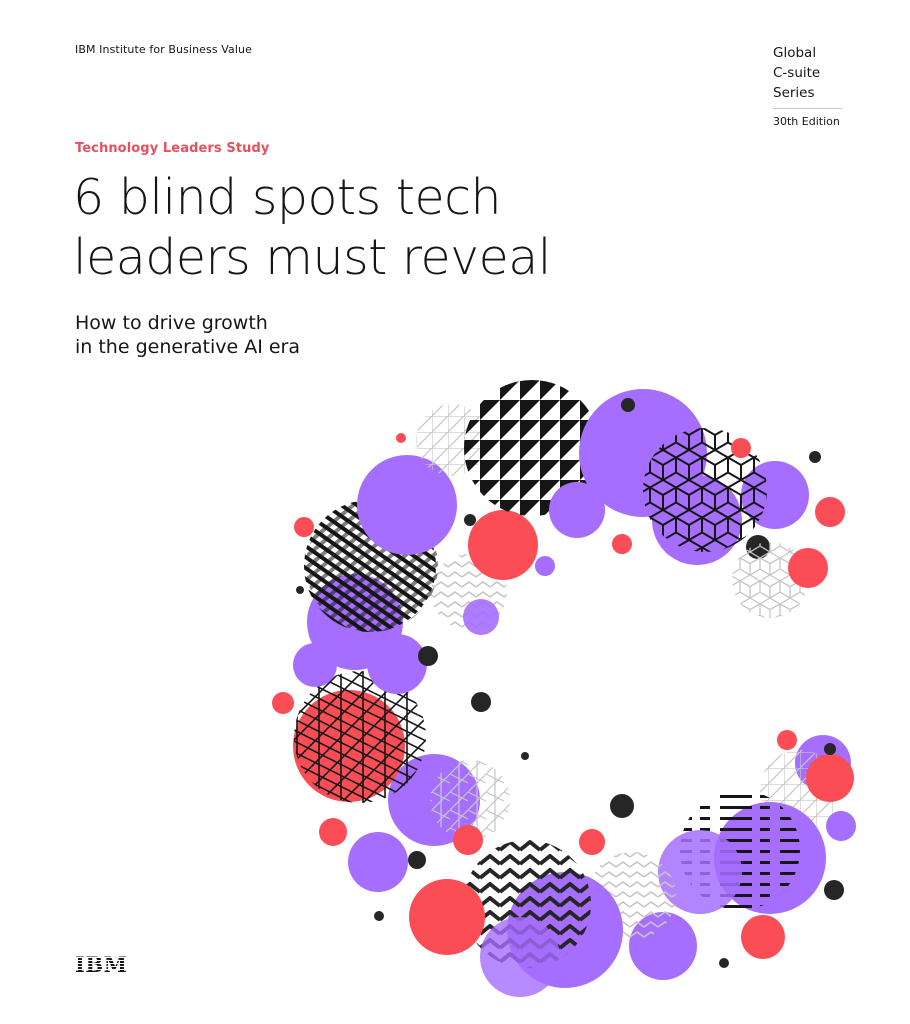 The image size is (910, 1024). Describe the element at coordinates (188, 347) in the screenshot. I see `subtitle-line-2: in the generative AI era` at that location.